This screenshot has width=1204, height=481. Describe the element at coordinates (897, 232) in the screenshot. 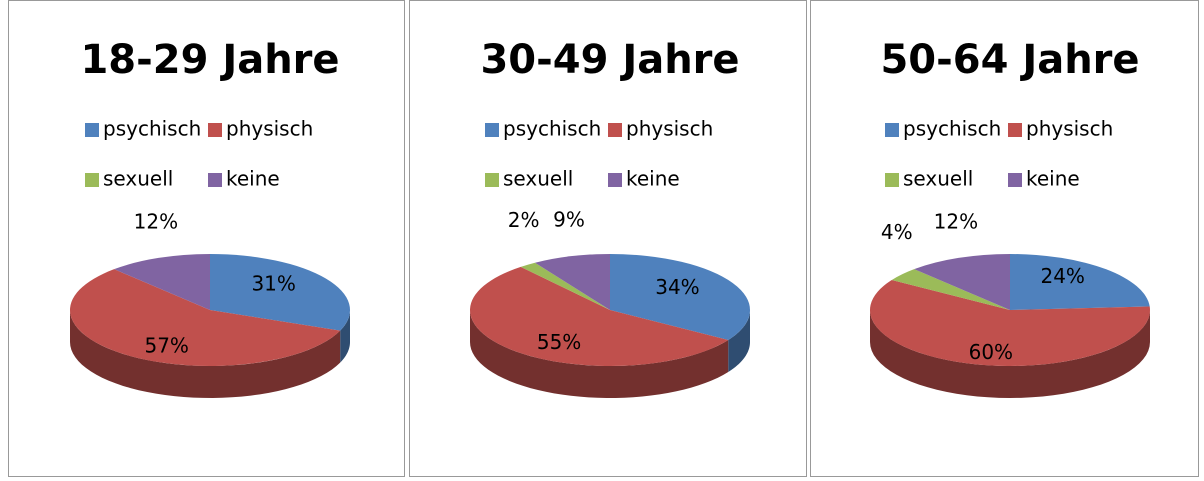

I see `data-label: 4%` at that location.